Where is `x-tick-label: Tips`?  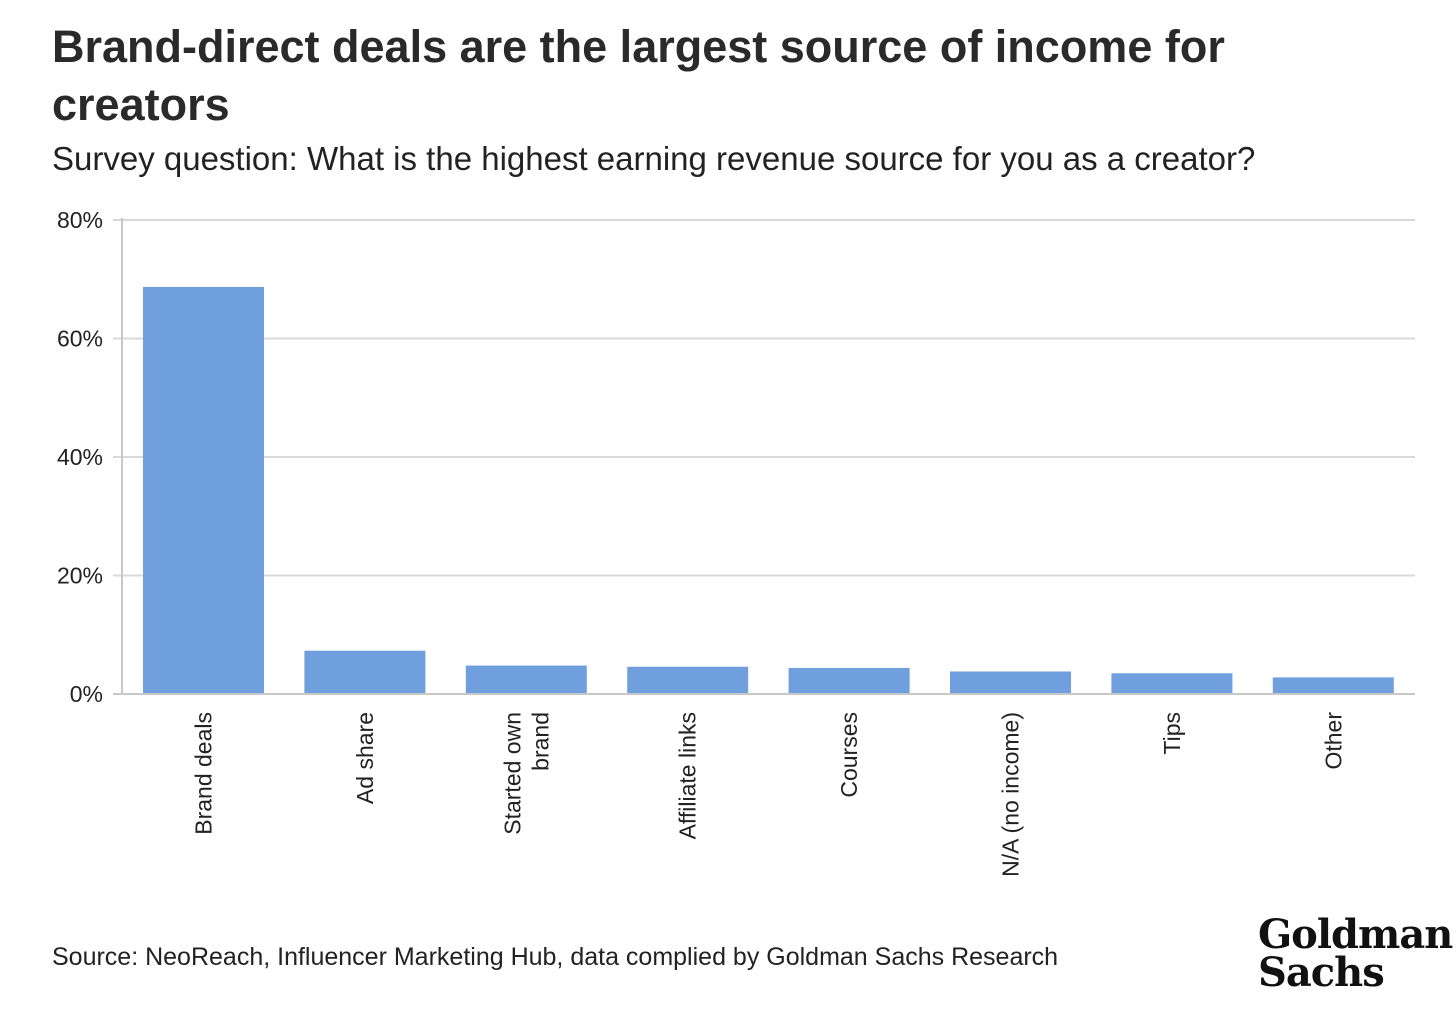
x-tick-label: Tips is located at coordinates (1172, 733).